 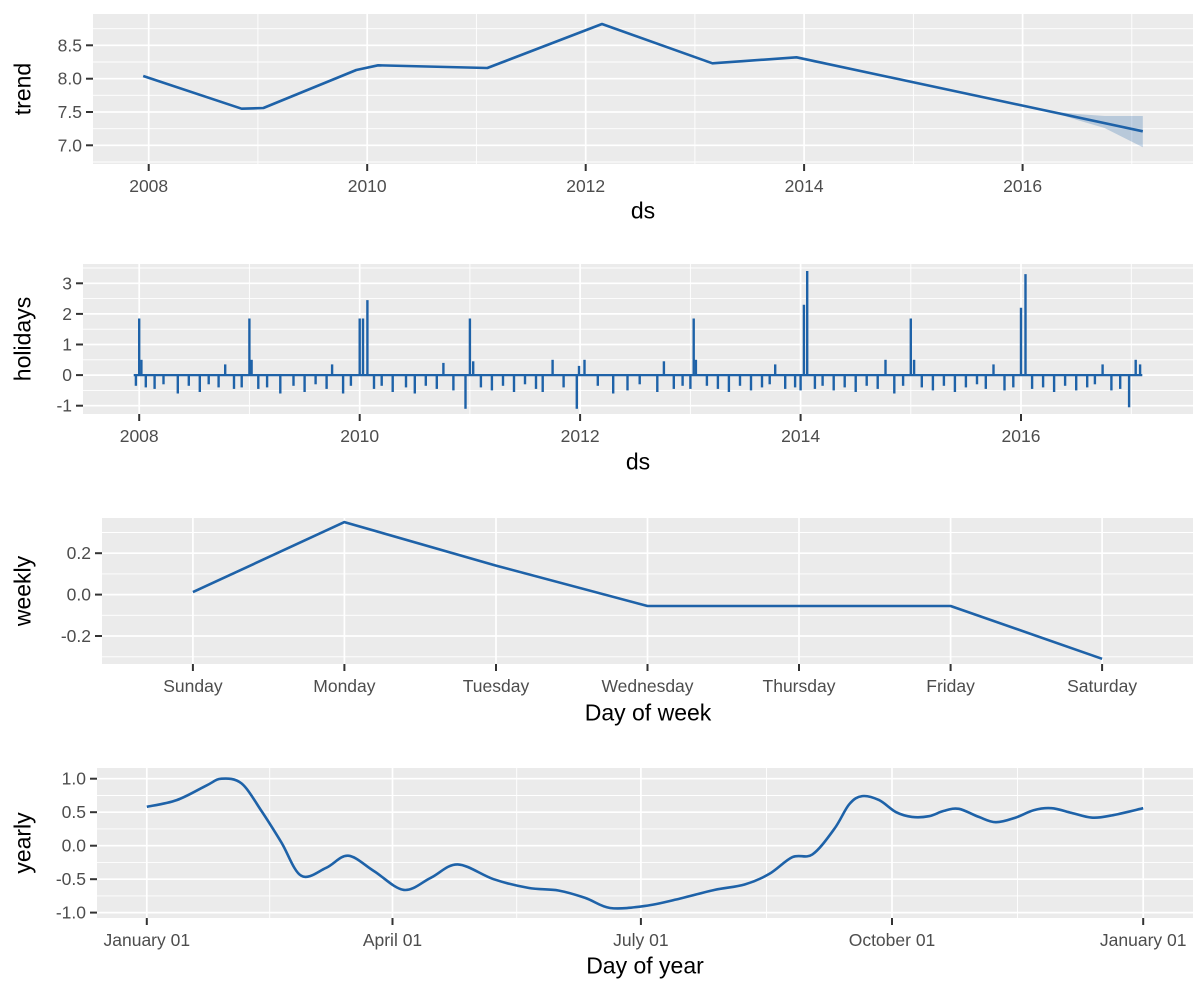 What do you see at coordinates (647, 590) in the screenshot?
I see `weekly-line` at bounding box center [647, 590].